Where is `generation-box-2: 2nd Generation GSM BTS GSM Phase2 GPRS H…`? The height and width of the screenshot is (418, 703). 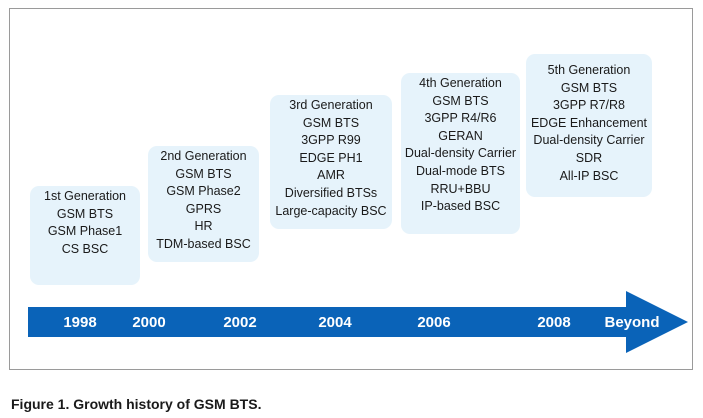
generation-box-2: 2nd Generation GSM BTS GSM Phase2 GPRS H… is located at coordinates (203, 204).